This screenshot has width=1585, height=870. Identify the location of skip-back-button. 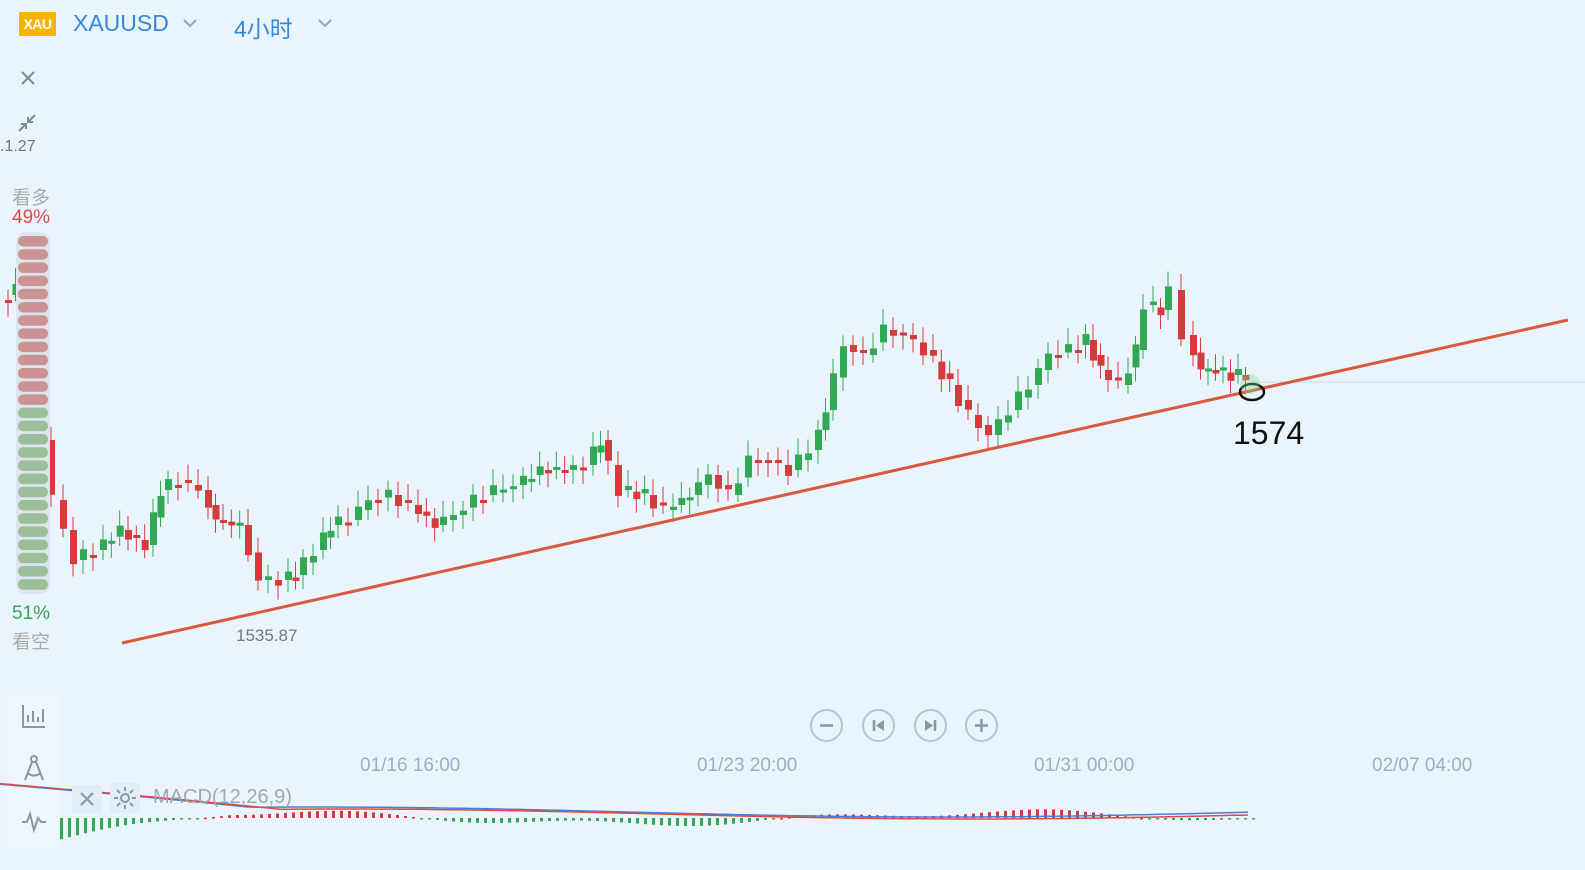
(878, 725).